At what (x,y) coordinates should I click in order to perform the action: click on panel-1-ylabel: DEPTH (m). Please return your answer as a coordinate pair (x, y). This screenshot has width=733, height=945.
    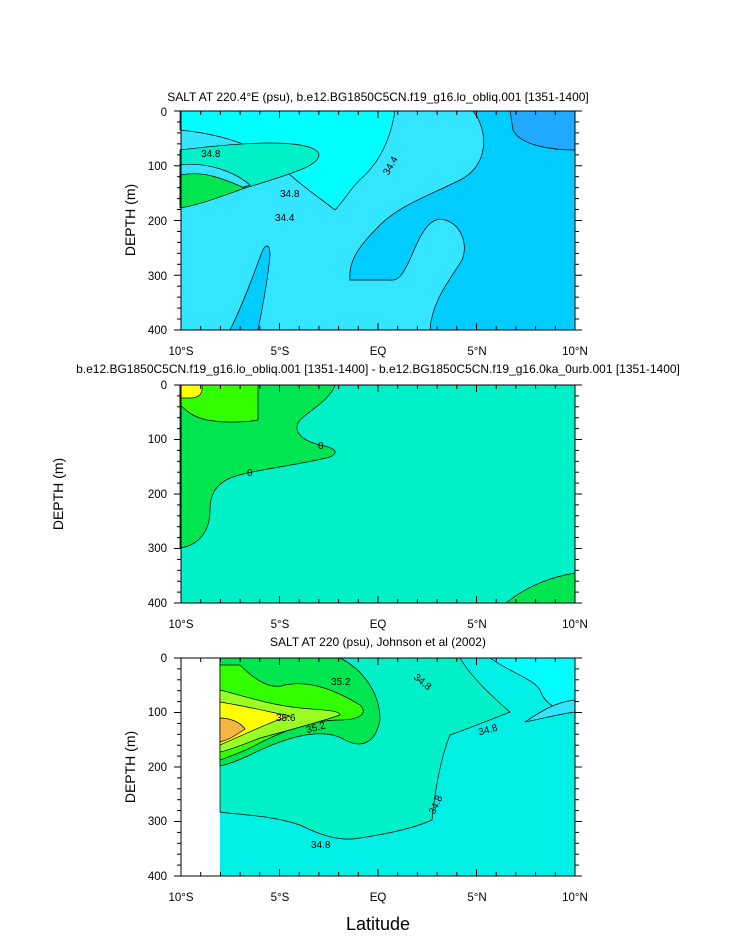
    Looking at the image, I should click on (130, 220).